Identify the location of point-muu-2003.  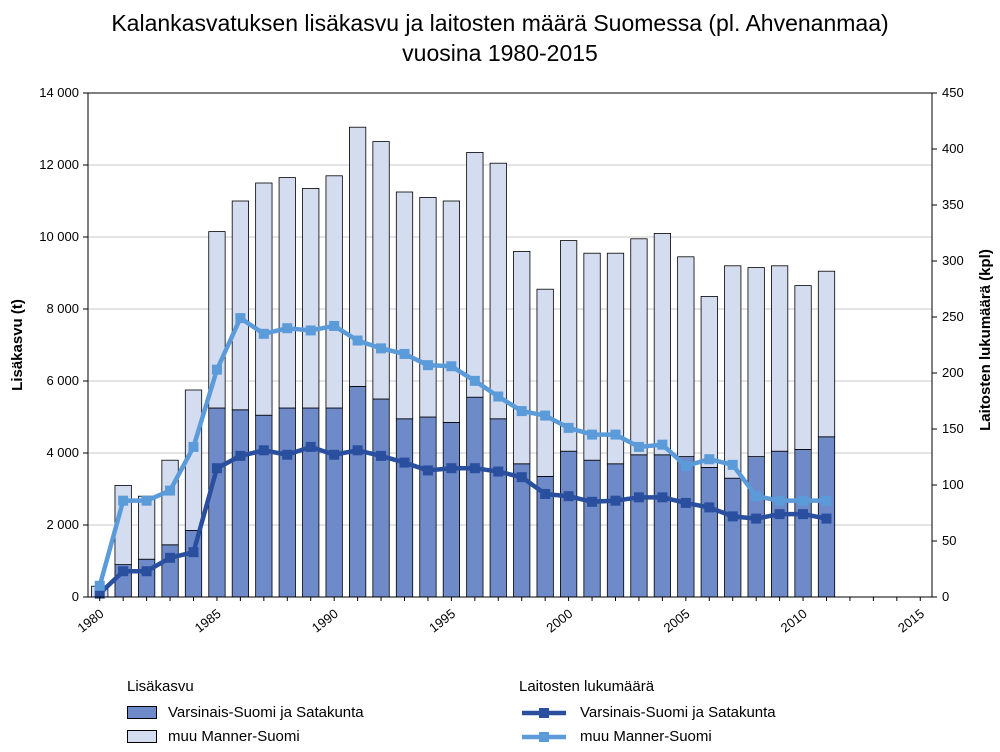
(638, 446).